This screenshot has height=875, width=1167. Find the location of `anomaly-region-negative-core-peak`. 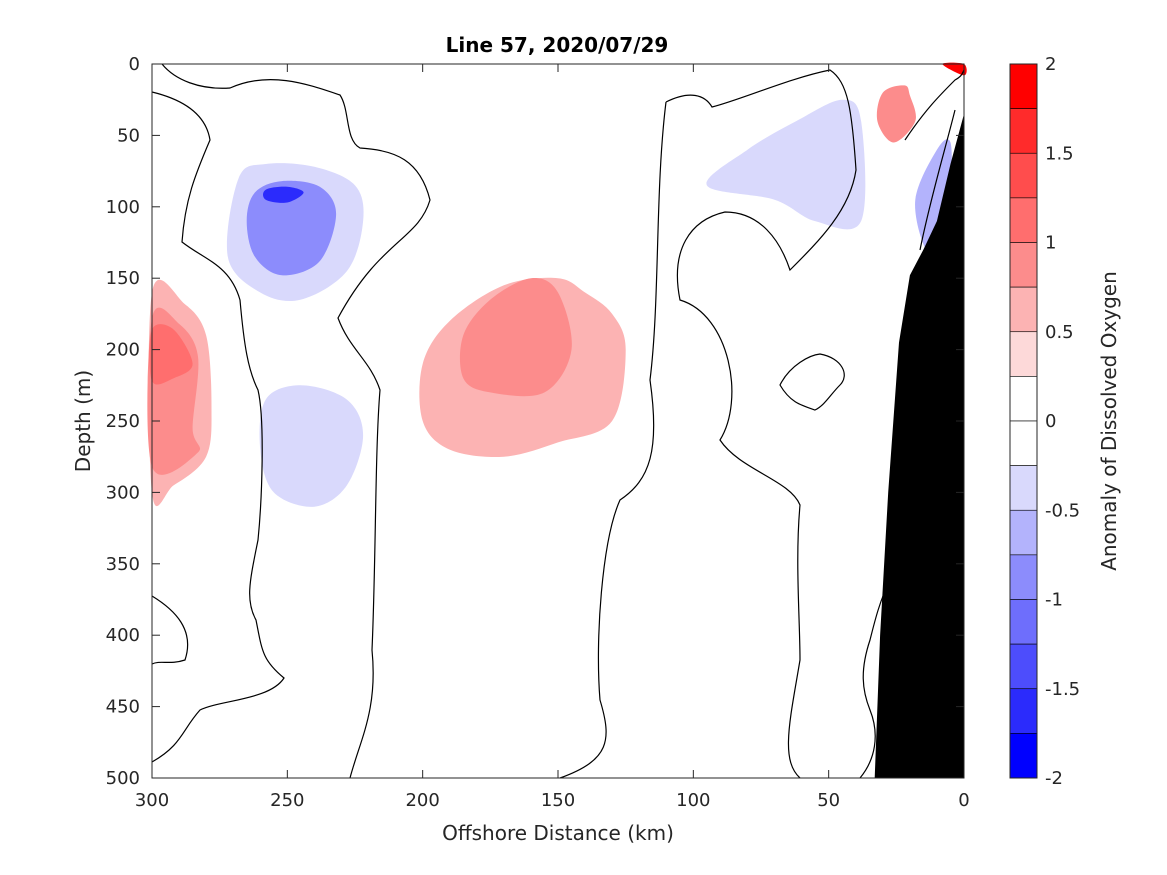

anomaly-region-negative-core-peak is located at coordinates (283, 194).